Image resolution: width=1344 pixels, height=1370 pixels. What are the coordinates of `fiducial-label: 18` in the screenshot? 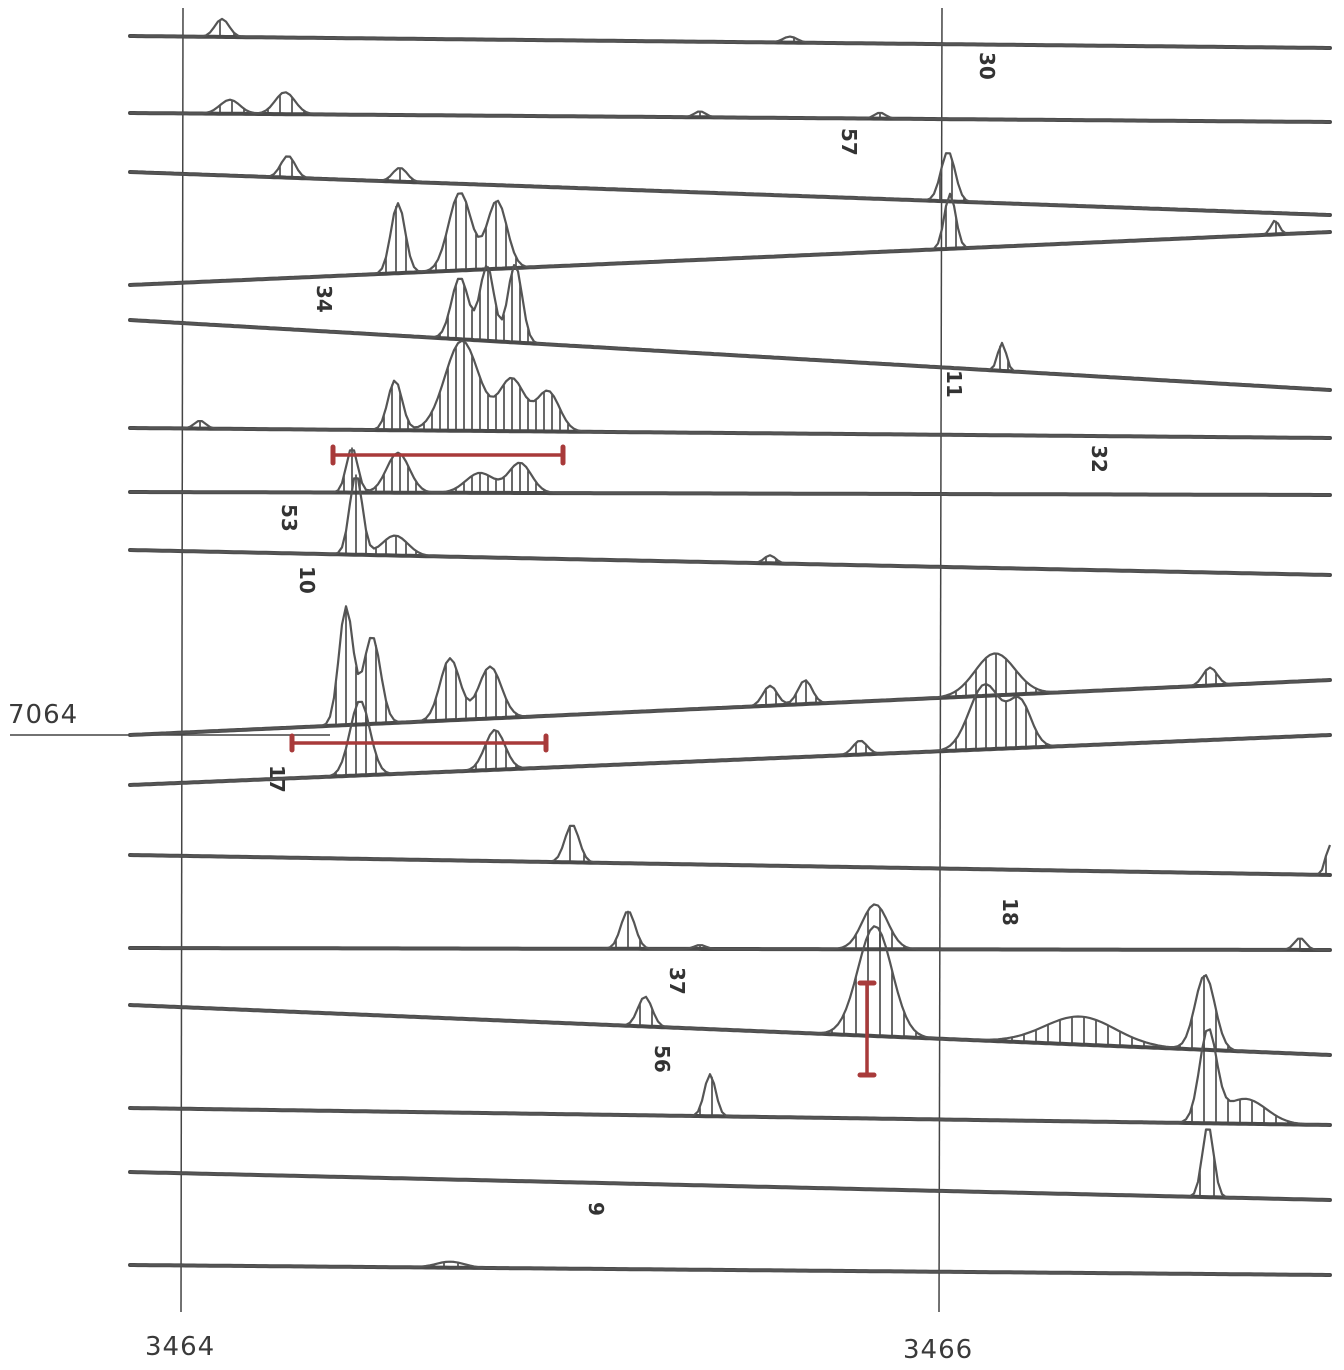 It's located at (1010, 912).